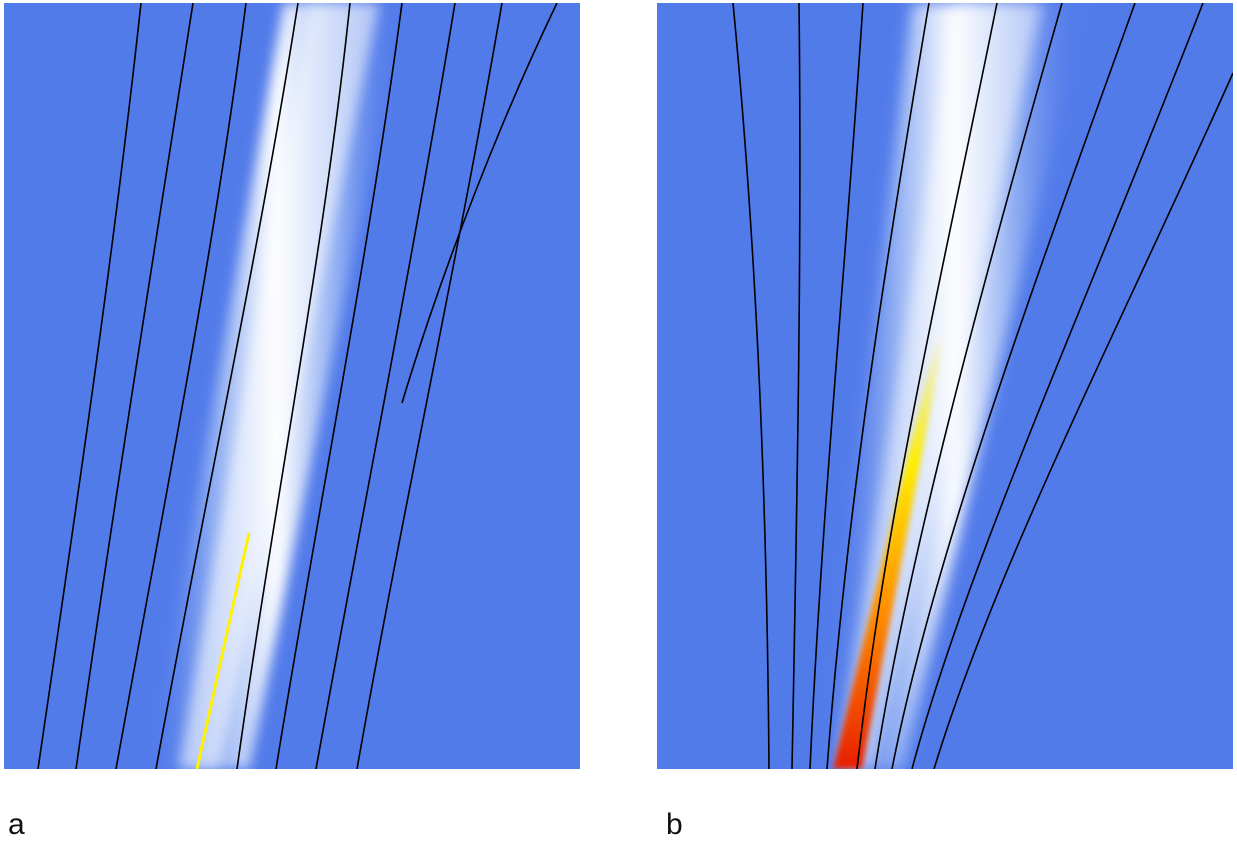 The width and height of the screenshot is (1237, 842). I want to click on beam-core-a, so click(279, 386).